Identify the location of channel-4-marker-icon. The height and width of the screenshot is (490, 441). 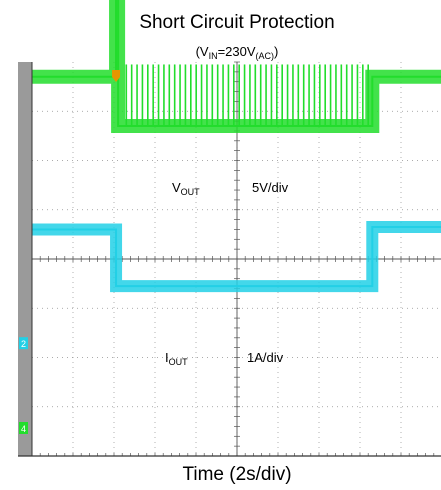
(23, 428).